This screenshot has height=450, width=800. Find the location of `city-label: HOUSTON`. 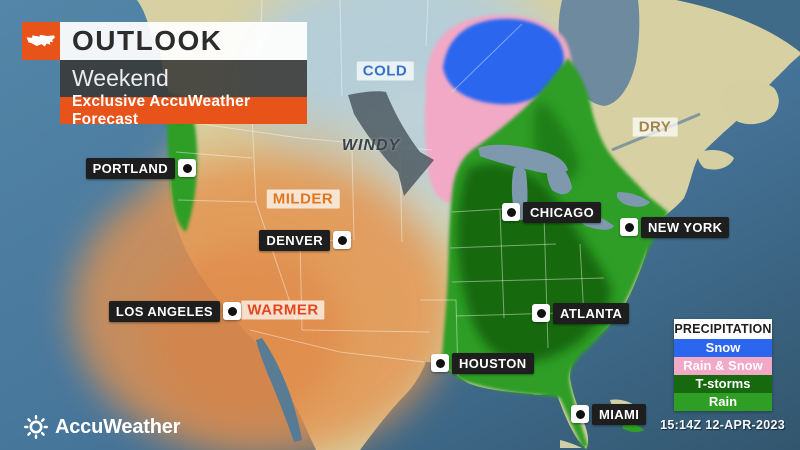

city-label: HOUSTON is located at coordinates (493, 363).